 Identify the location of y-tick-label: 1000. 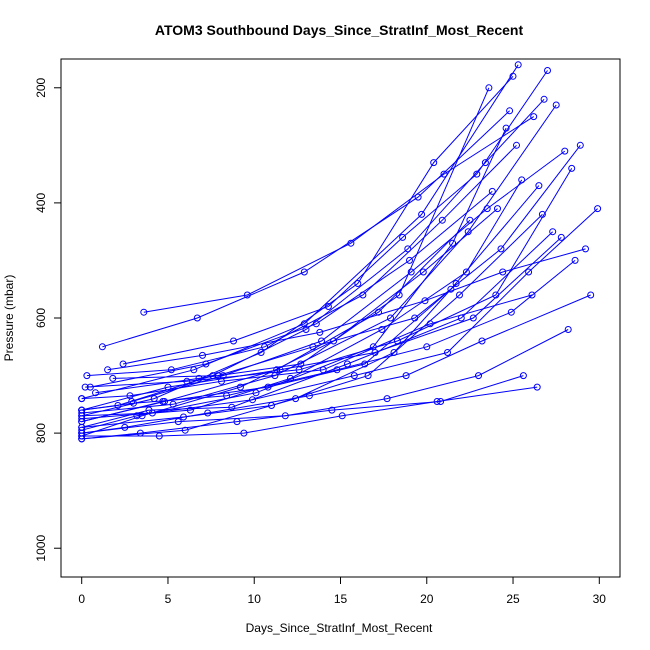
(41, 548).